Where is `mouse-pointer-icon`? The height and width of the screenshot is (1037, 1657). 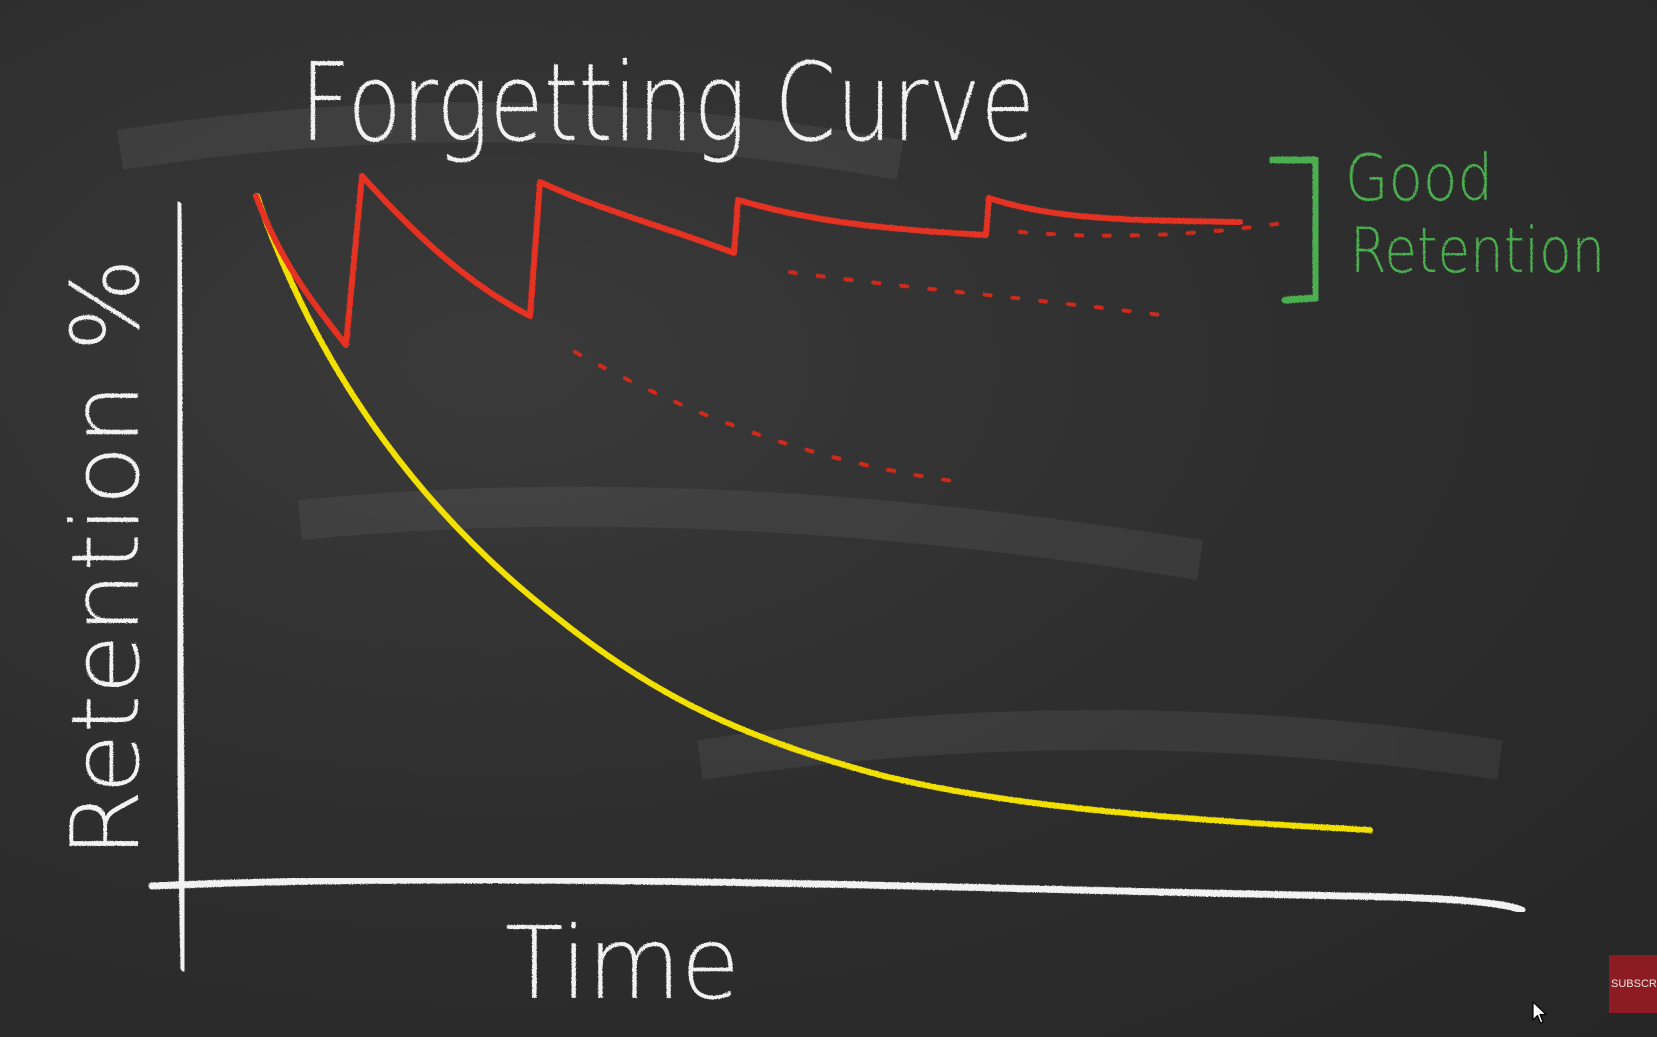
mouse-pointer-icon is located at coordinates (1539, 1012).